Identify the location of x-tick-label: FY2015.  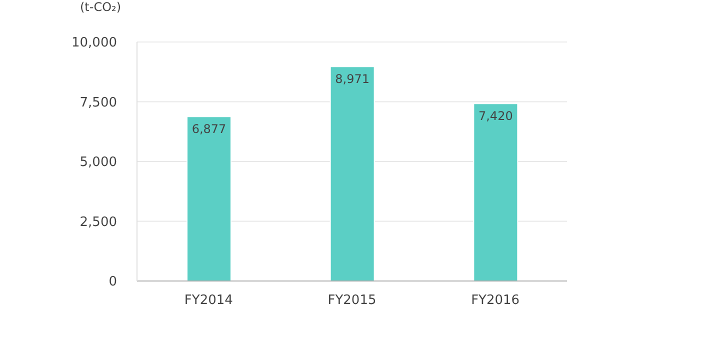
(352, 300).